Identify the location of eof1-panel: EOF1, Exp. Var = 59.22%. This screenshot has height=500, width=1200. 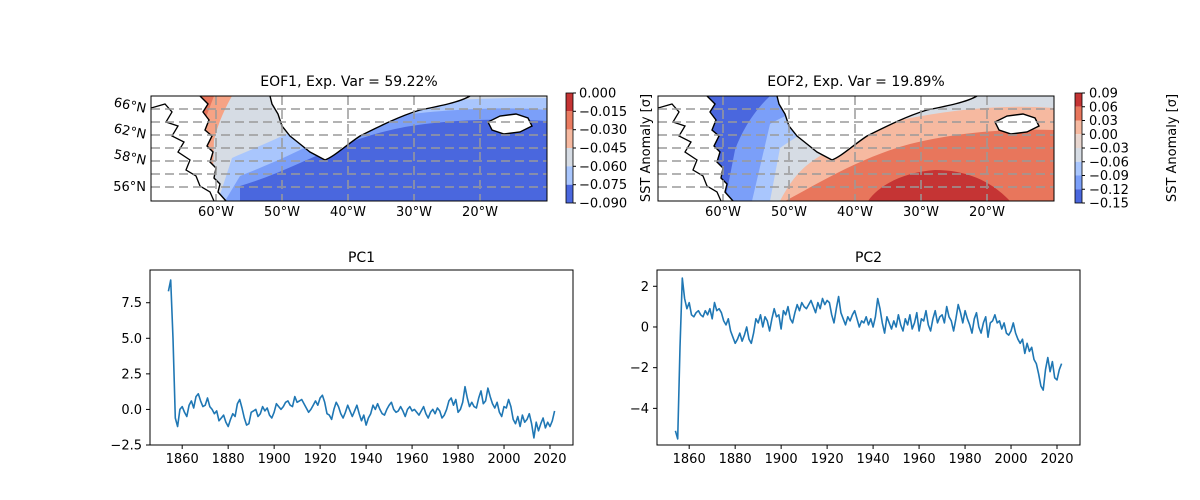
(383, 147).